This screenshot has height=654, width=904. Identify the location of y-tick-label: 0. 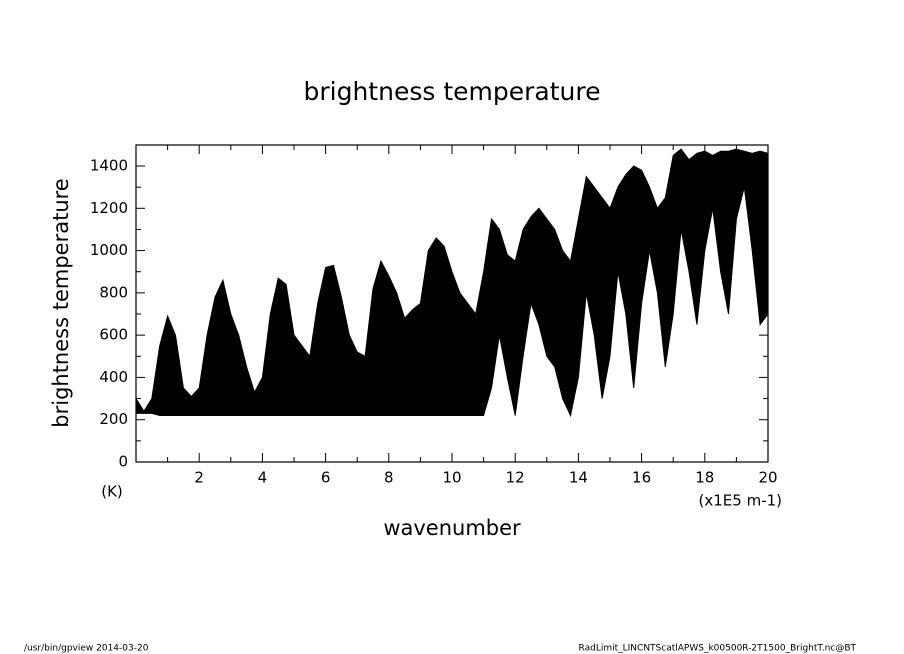
(123, 462).